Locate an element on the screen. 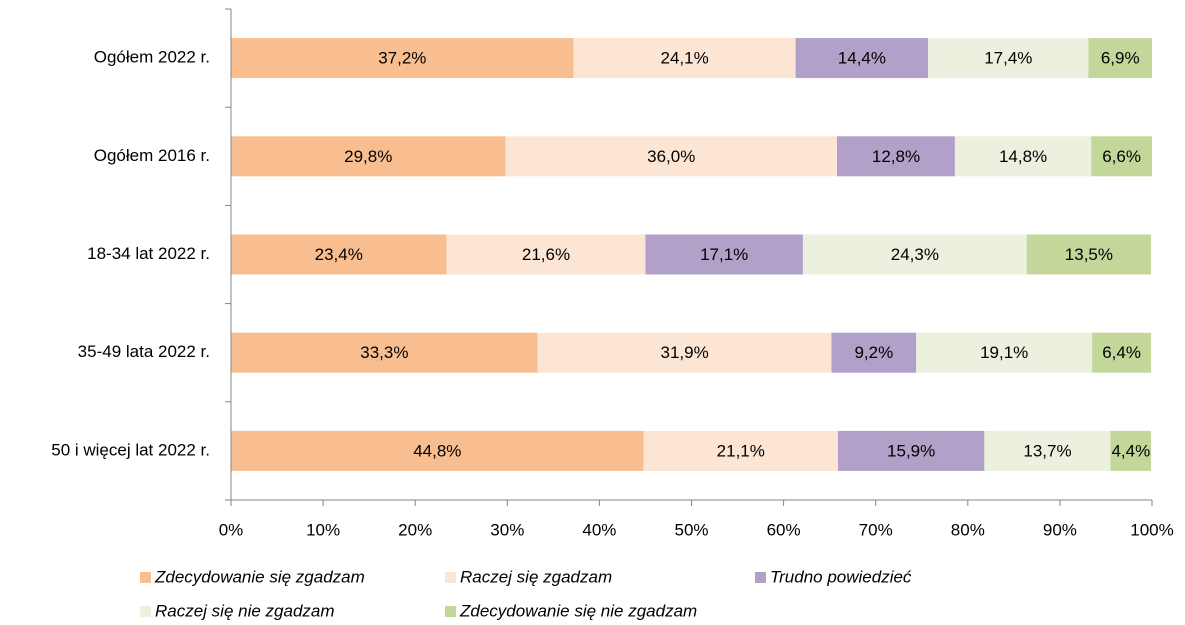  data-label: 6,6% is located at coordinates (1121, 156).